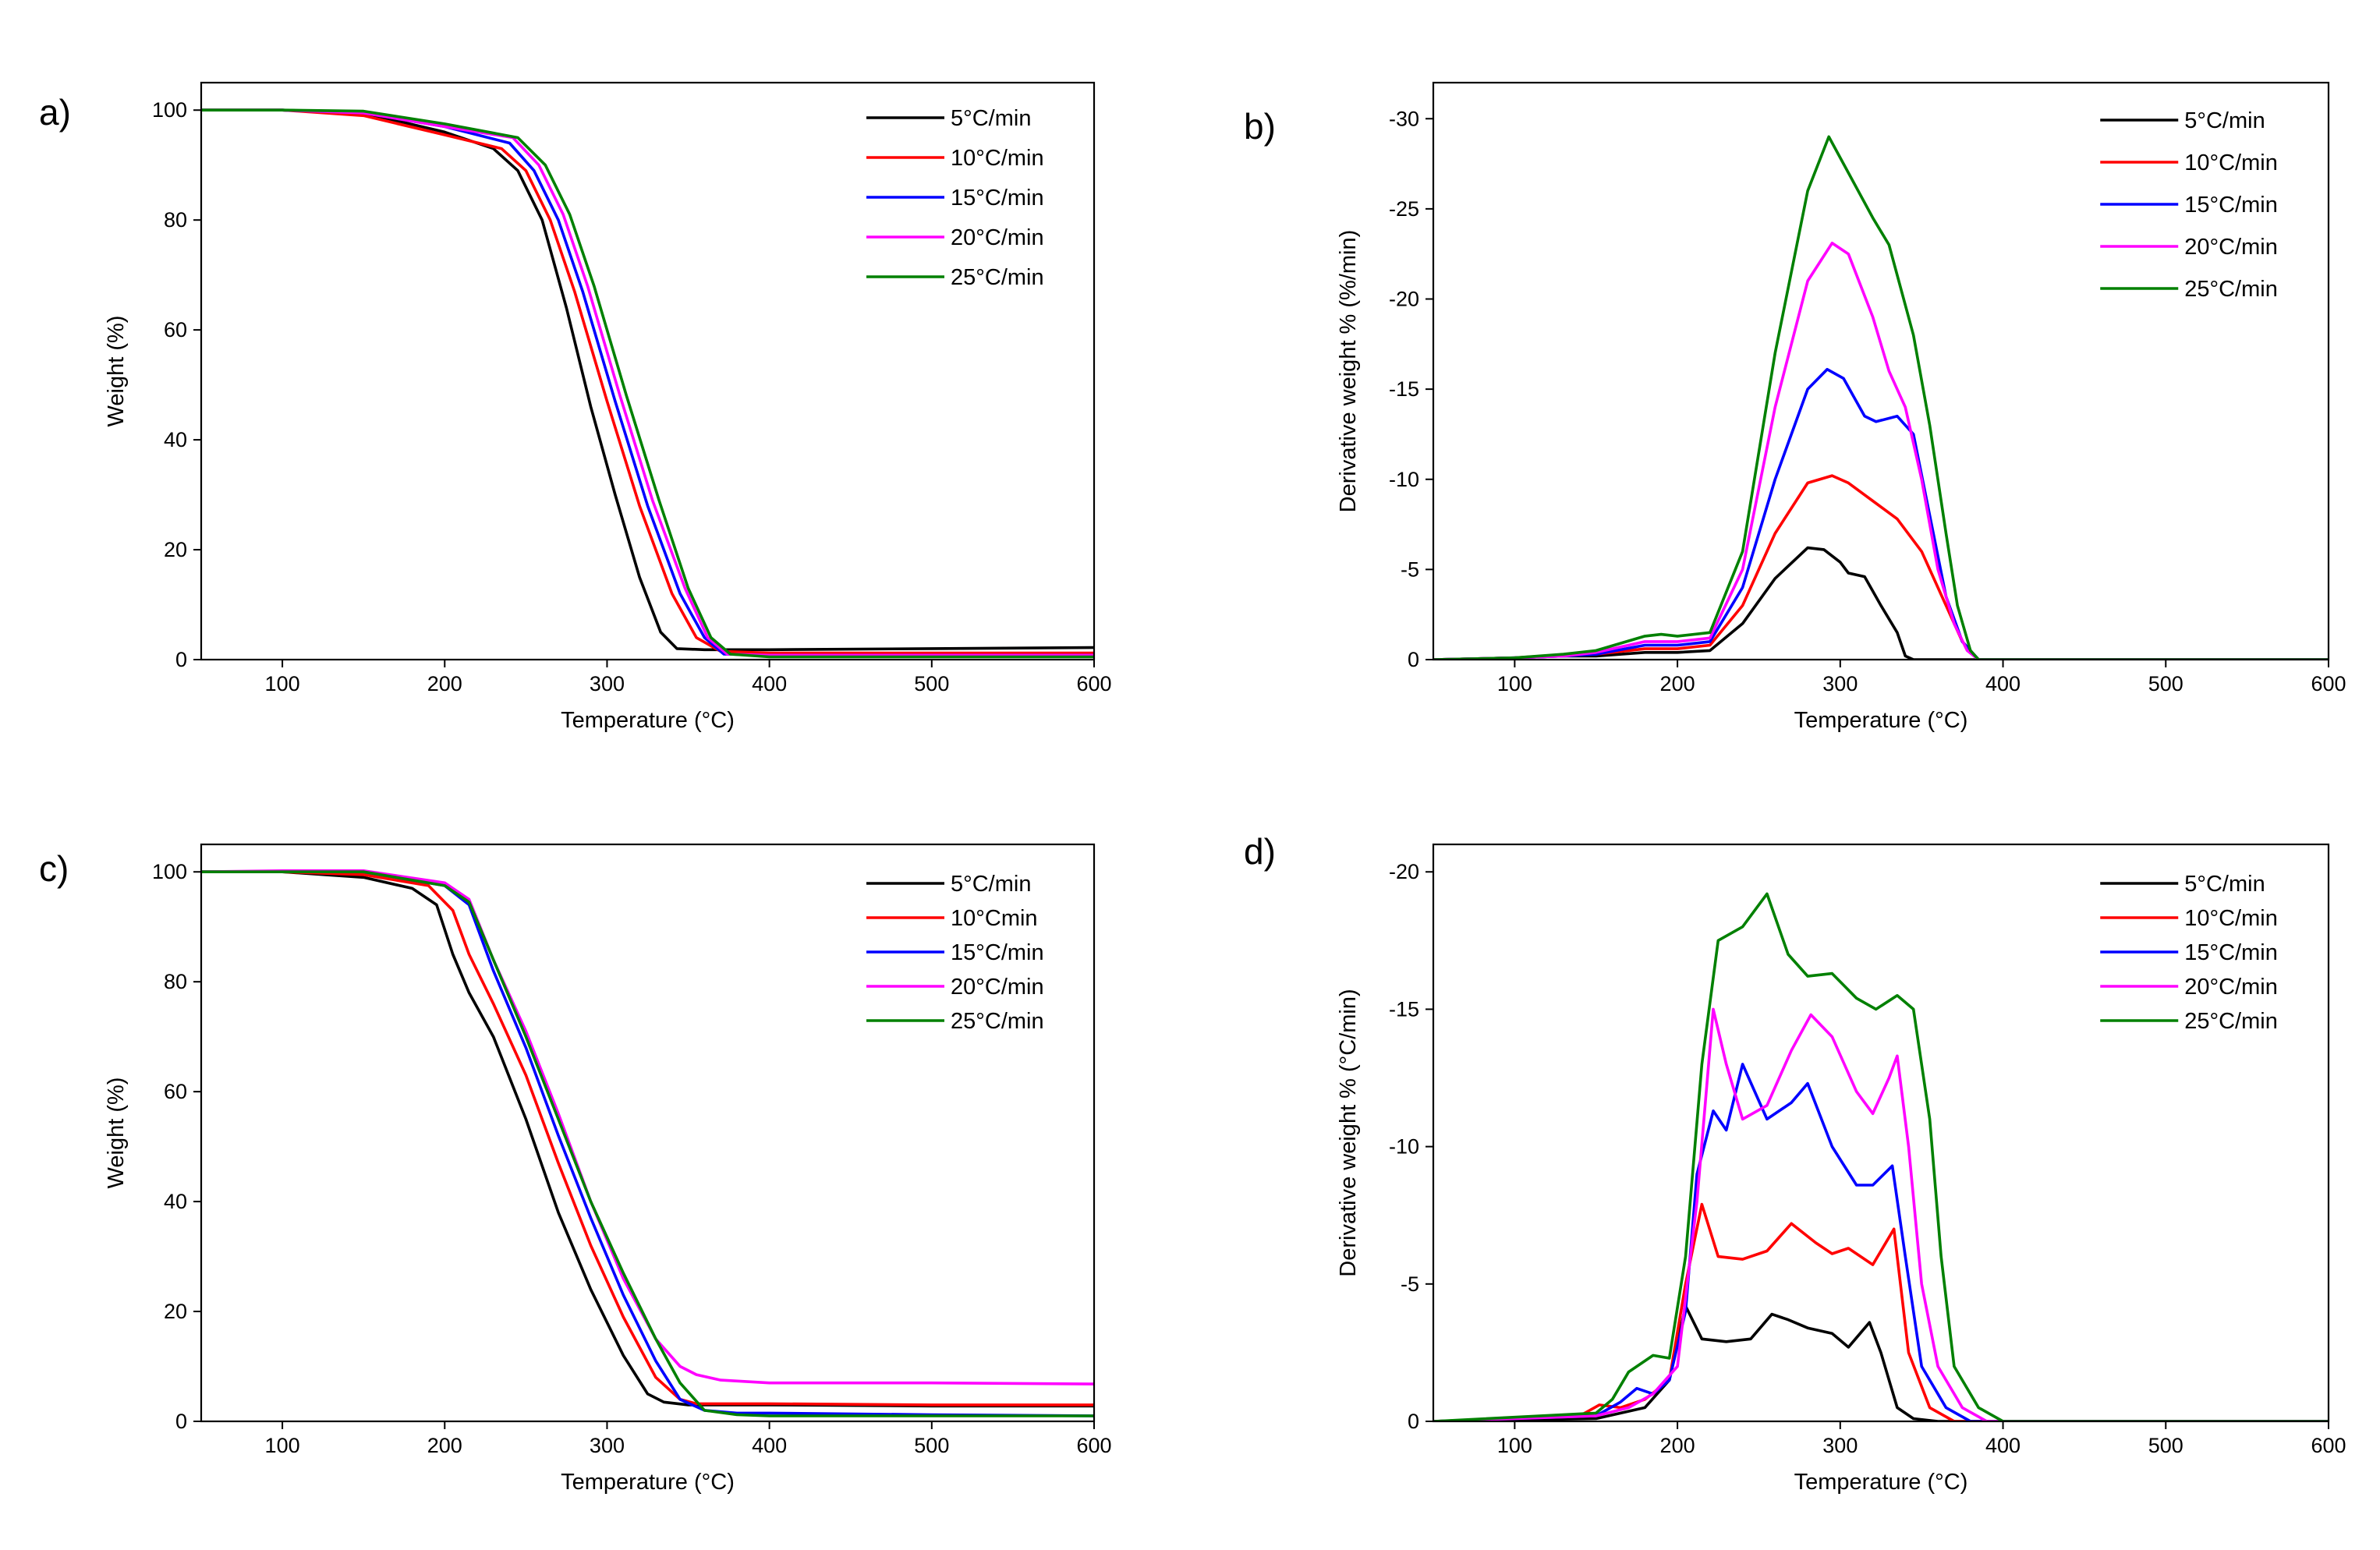 This screenshot has height=1550, width=2380. Describe the element at coordinates (955, 953) in the screenshot. I see `legend: 5°C/min 10°Cmin 15°C/min 20°C/min 25°C/min` at that location.